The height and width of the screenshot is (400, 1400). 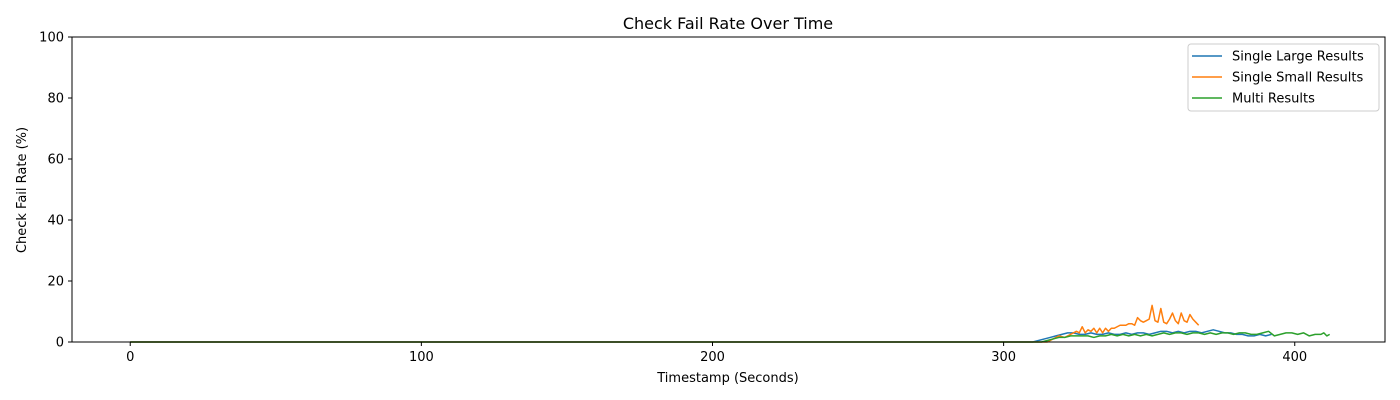 What do you see at coordinates (727, 378) in the screenshot?
I see `x-axis-label: Timestamp (Seconds)` at bounding box center [727, 378].